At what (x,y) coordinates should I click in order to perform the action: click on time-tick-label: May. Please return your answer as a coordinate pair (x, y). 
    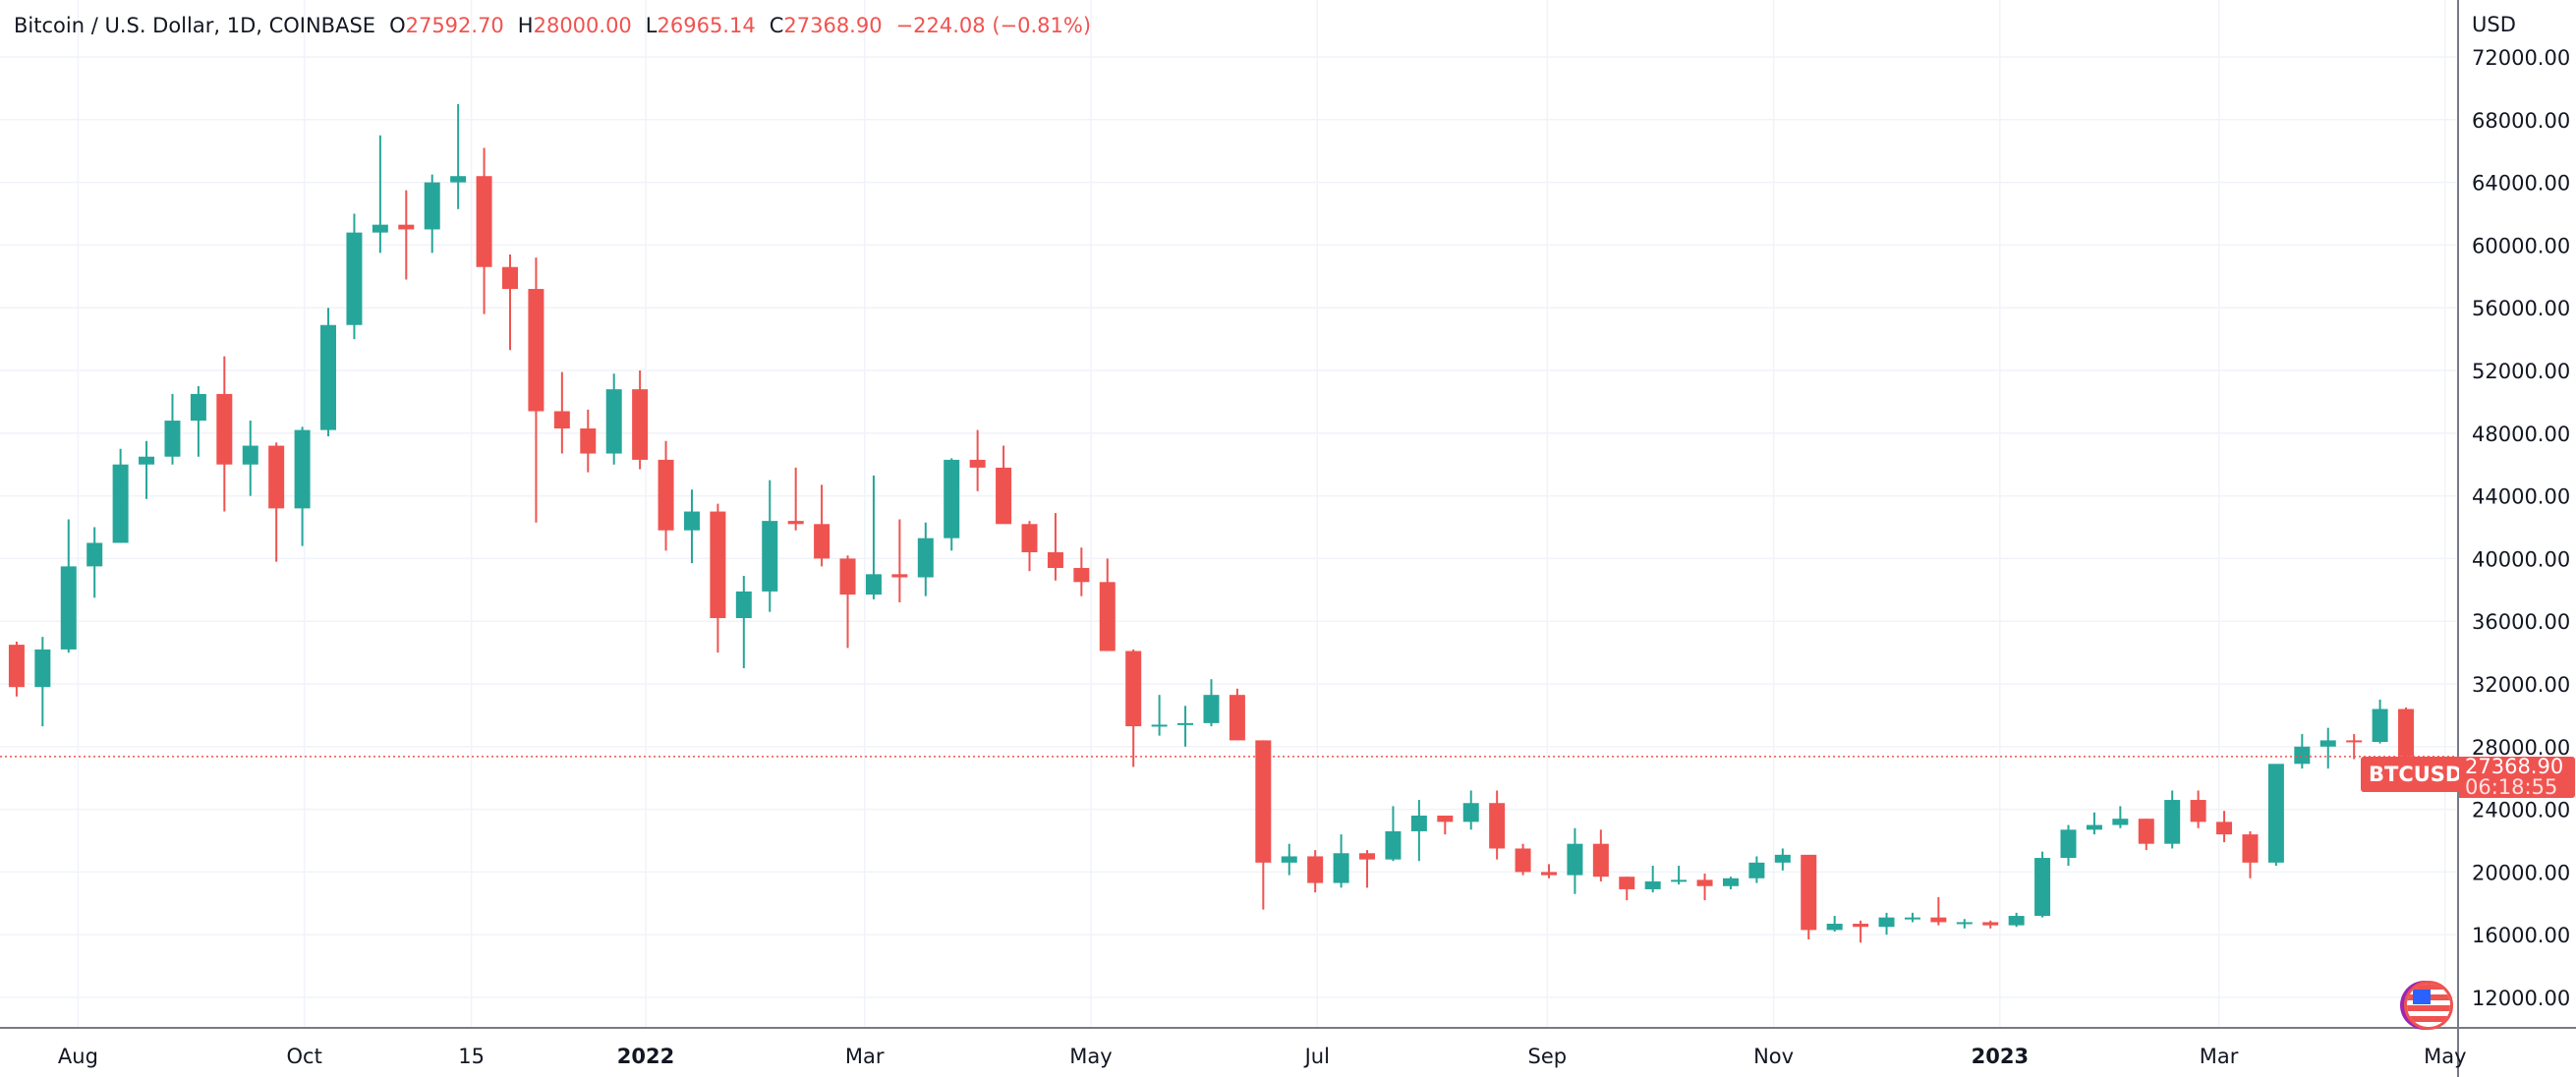
    Looking at the image, I should click on (1091, 1056).